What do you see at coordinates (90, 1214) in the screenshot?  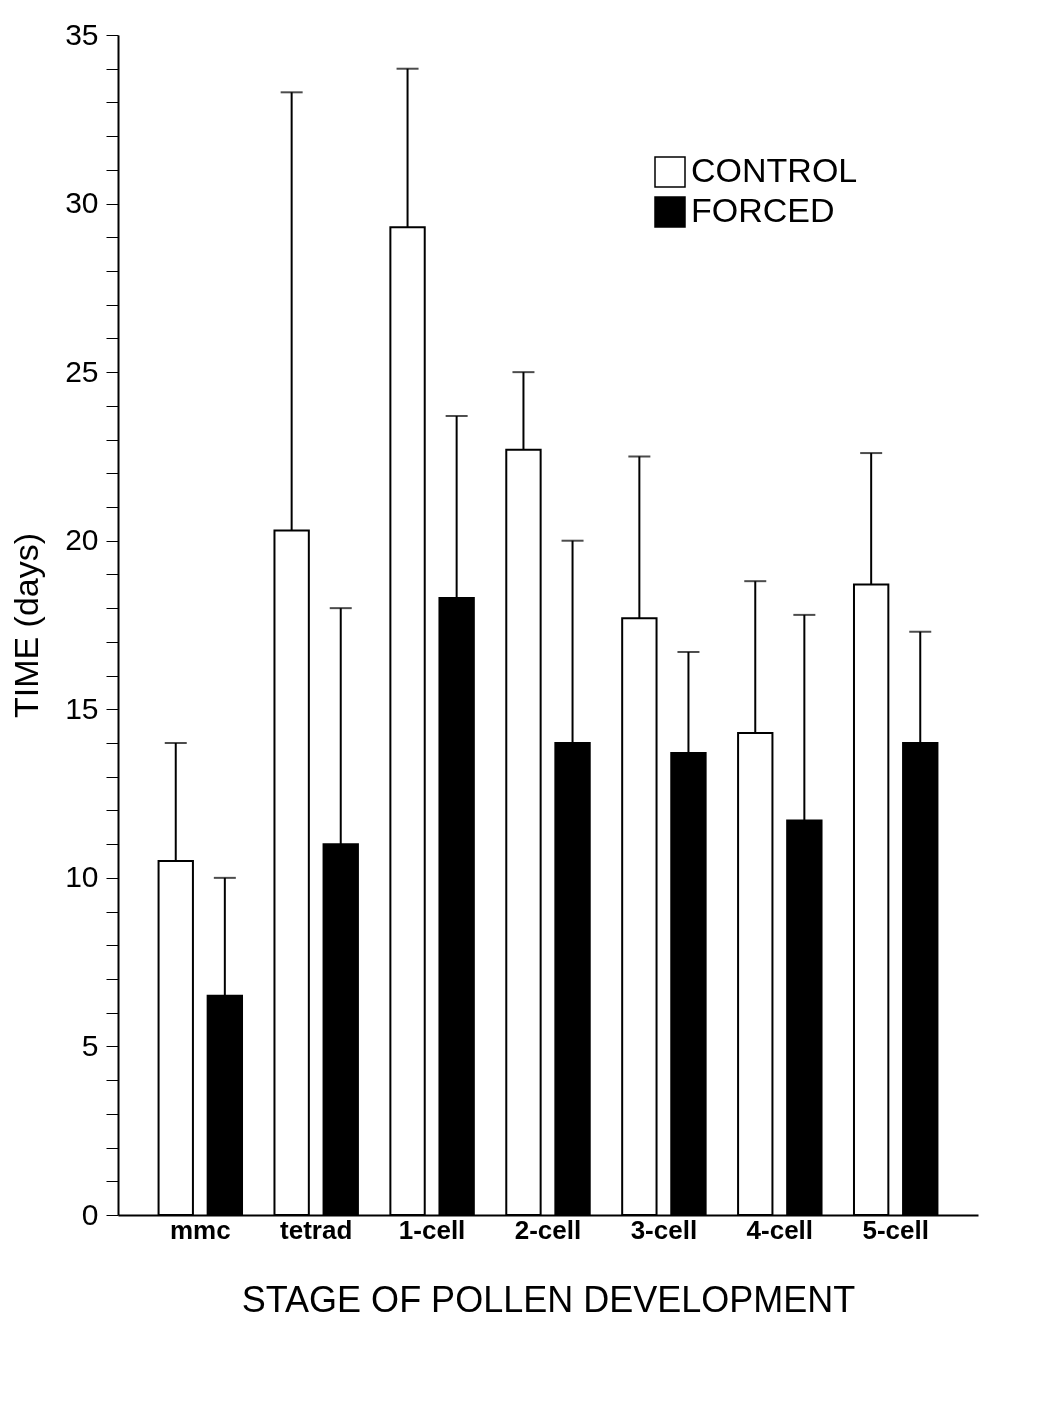 I see `y-tick-label: 0` at bounding box center [90, 1214].